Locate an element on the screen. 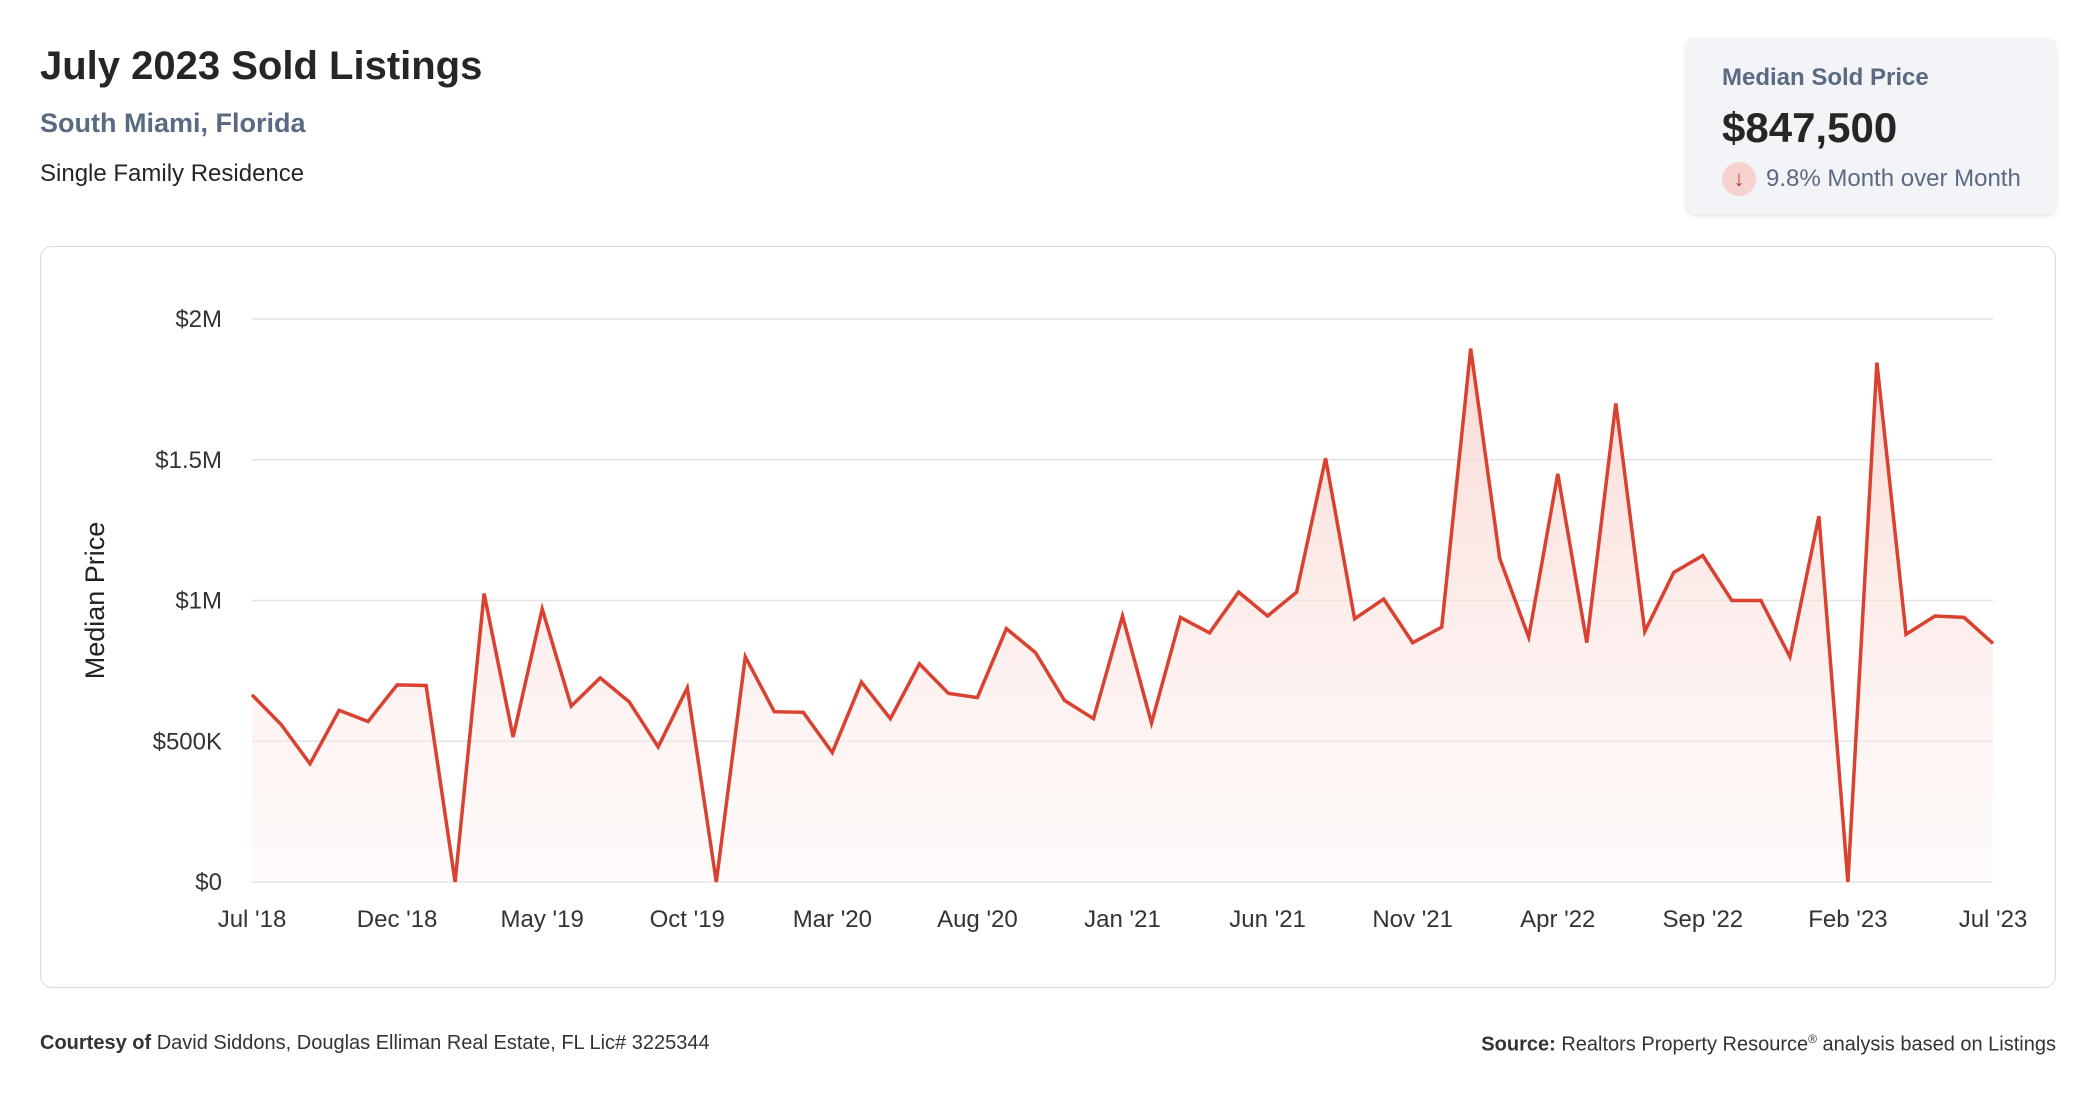 The image size is (2096, 1100). source-mark: ® is located at coordinates (1812, 1039).